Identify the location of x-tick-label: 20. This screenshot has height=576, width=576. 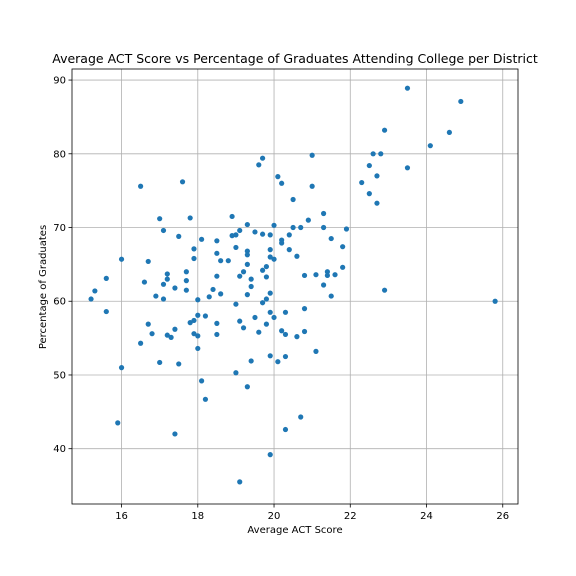
(274, 516).